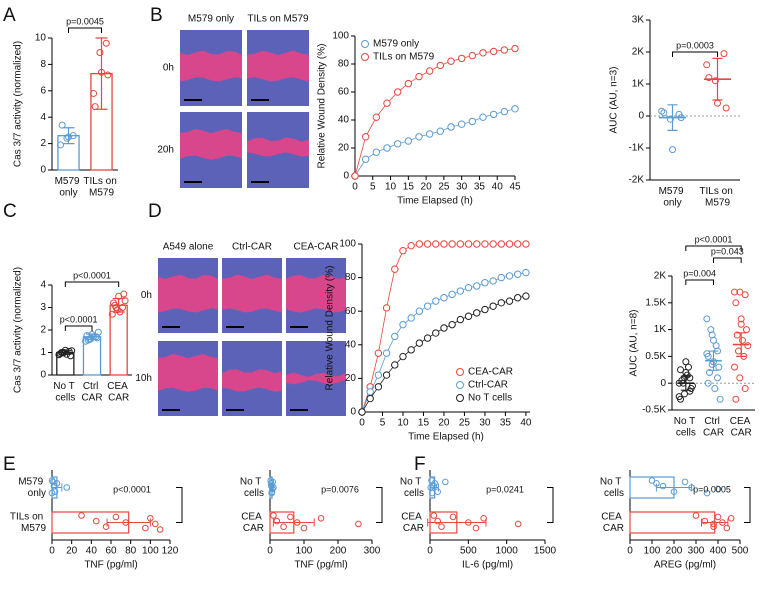 This screenshot has height=608, width=763. What do you see at coordinates (9, 15) in the screenshot?
I see `panel-letter: A` at bounding box center [9, 15].